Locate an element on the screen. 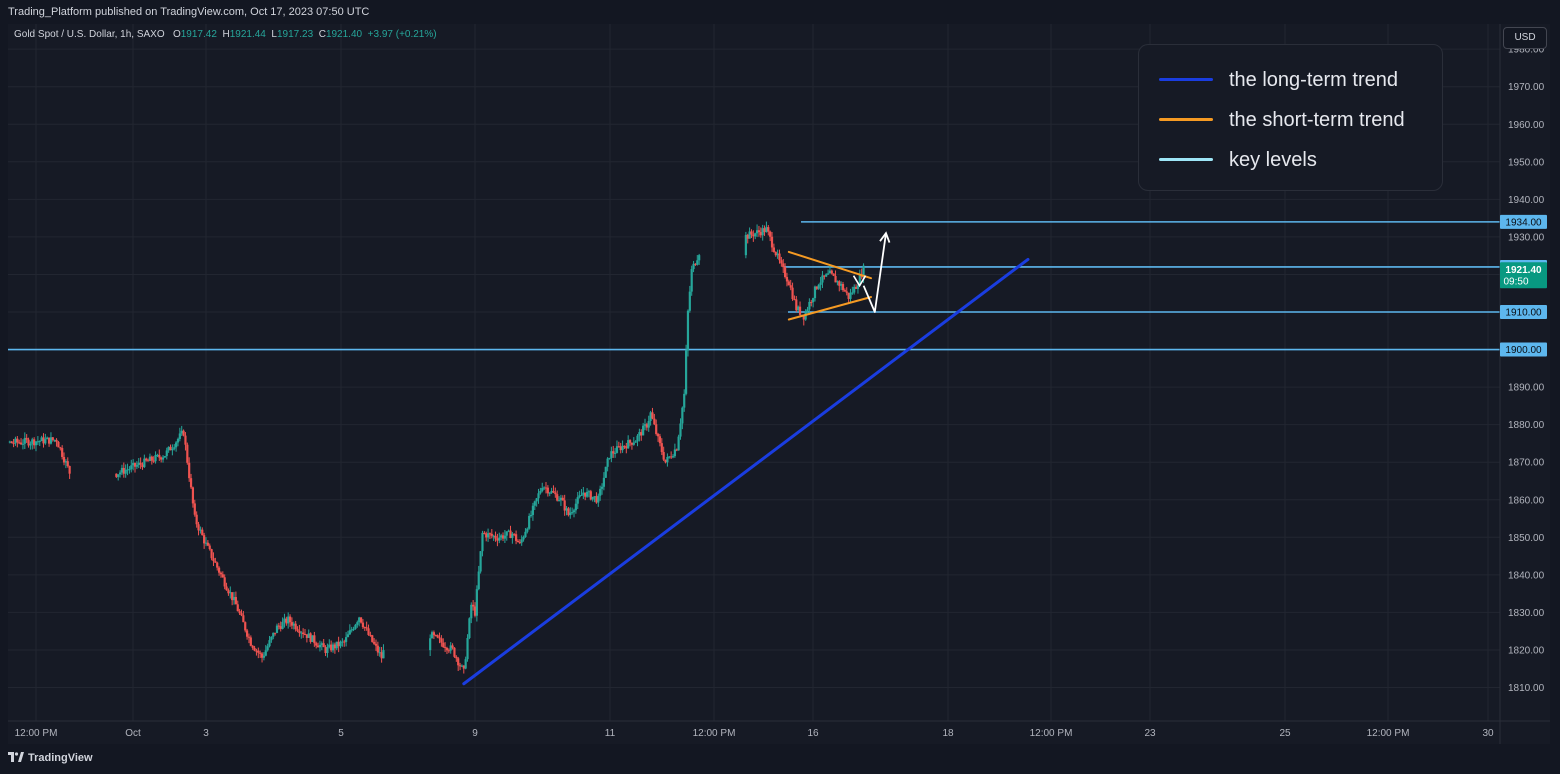 The height and width of the screenshot is (774, 1560). currency-button: USD is located at coordinates (1525, 38).